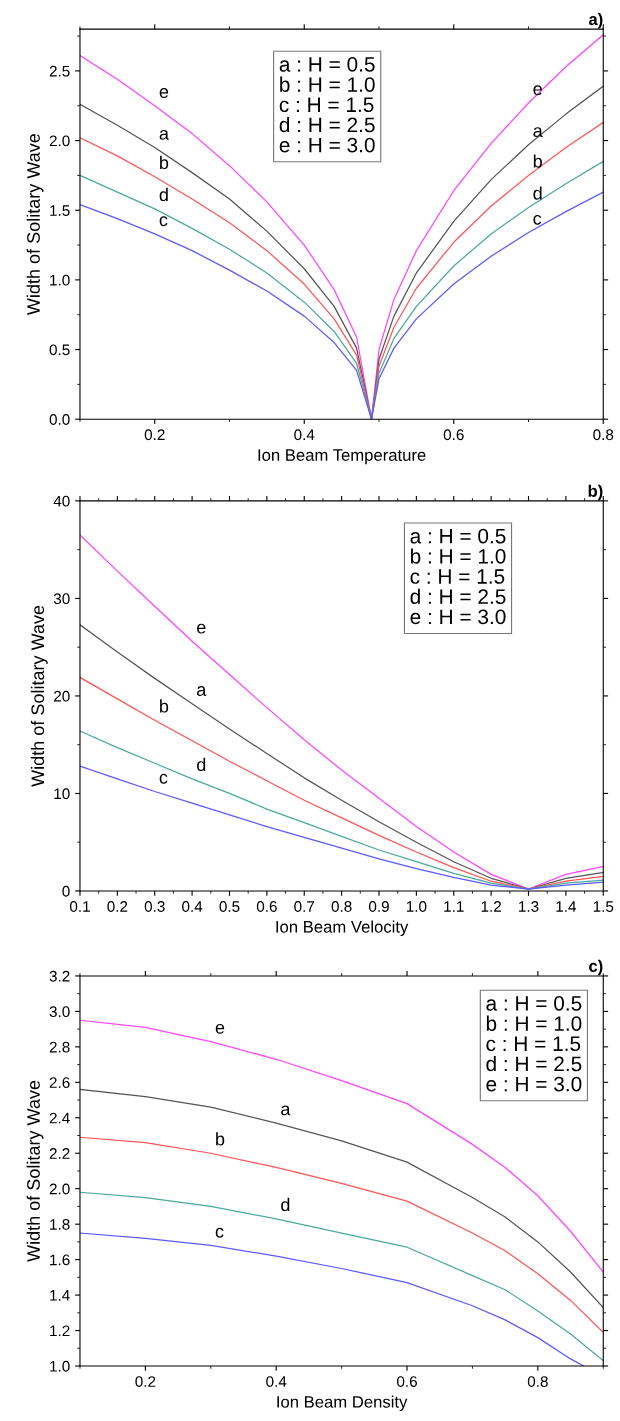 This screenshot has height=1421, width=620. I want to click on x-tick-label: 1.5, so click(603, 906).